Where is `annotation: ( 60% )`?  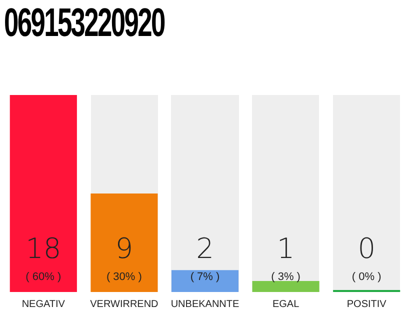 annotation: ( 60% ) is located at coordinates (44, 277).